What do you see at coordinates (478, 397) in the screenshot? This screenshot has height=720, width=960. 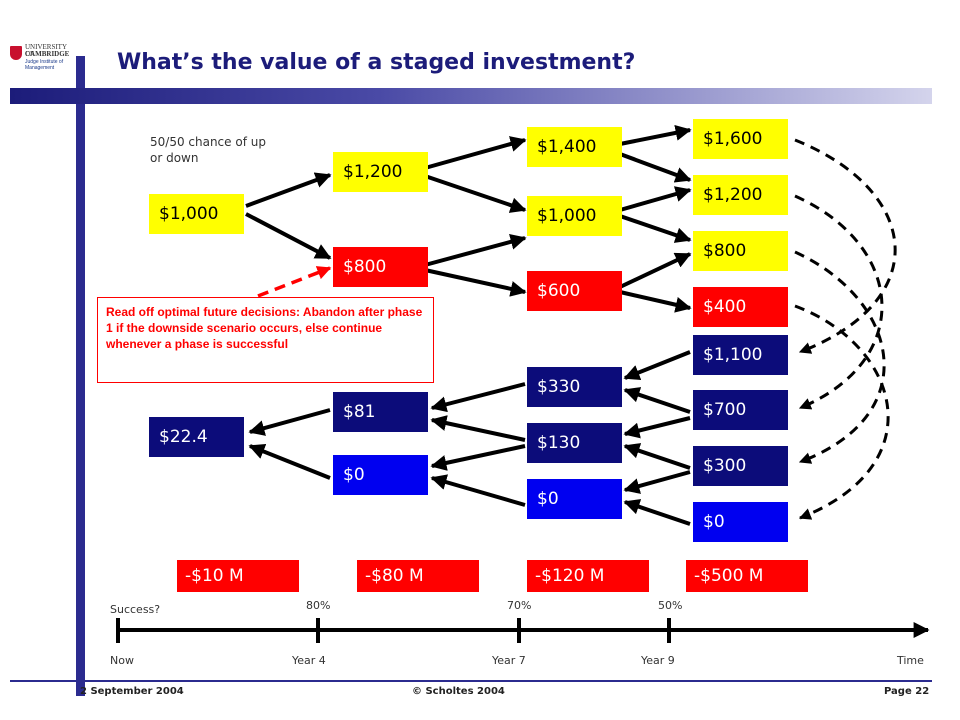 I see `arrow-opt2a-to-1a` at bounding box center [478, 397].